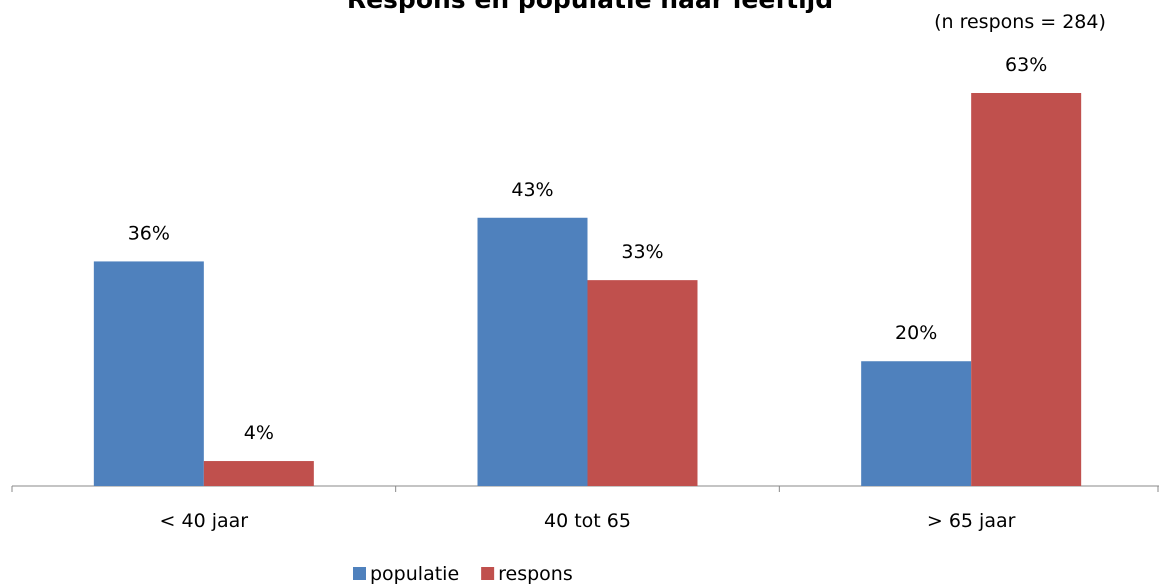 The height and width of the screenshot is (587, 1159). I want to click on legend-label: respons, so click(535, 574).